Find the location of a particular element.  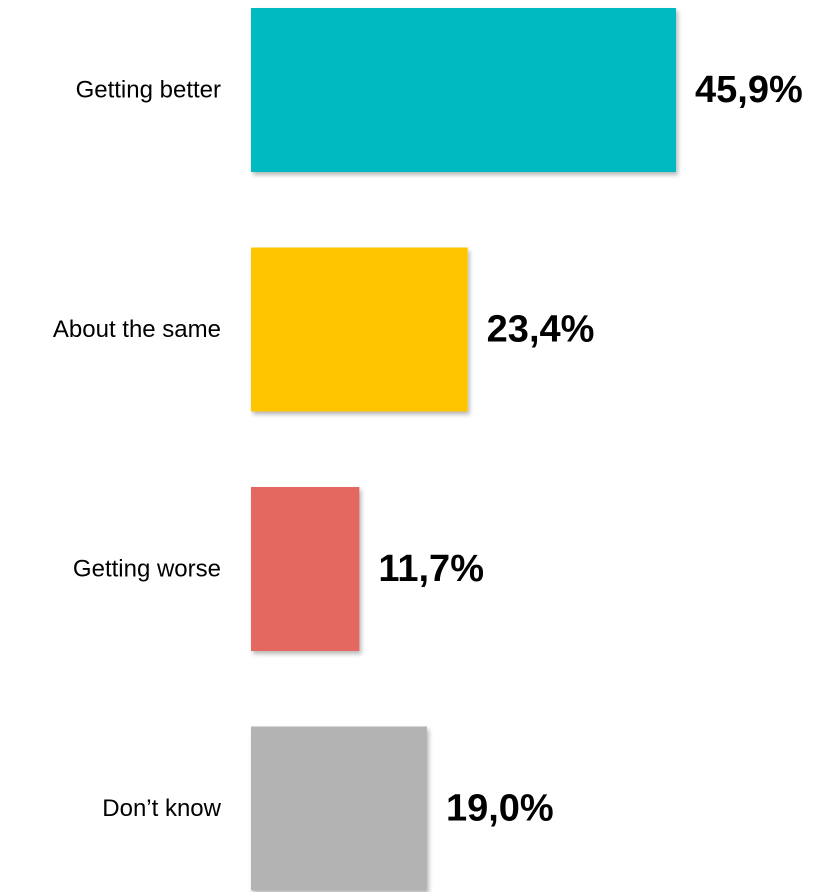

value-label-about-the-same: 23,4% is located at coordinates (541, 330).